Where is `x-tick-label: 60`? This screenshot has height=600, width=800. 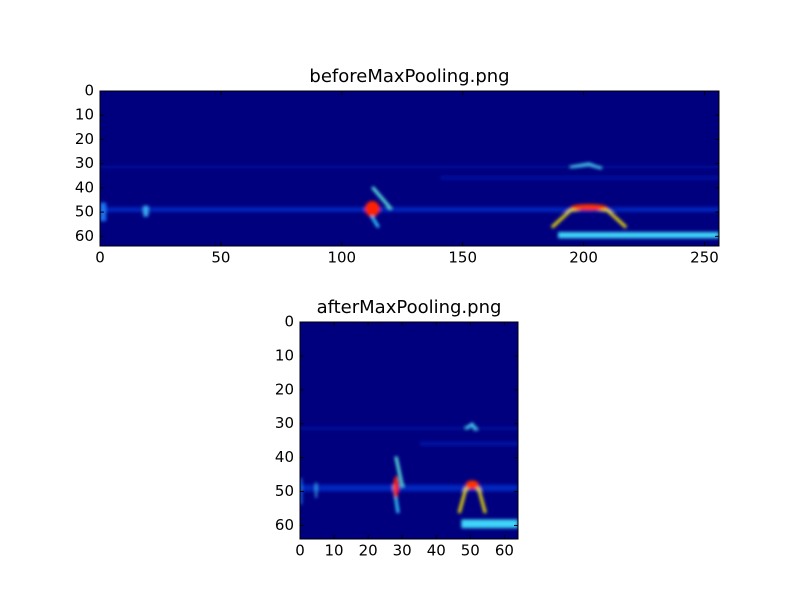 x-tick-label: 60 is located at coordinates (504, 551).